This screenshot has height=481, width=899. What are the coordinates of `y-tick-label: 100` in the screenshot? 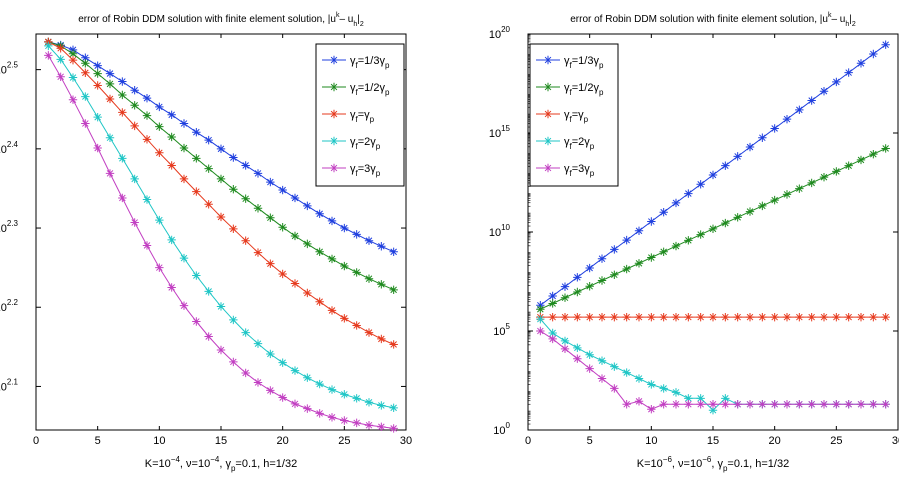 It's located at (501, 429).